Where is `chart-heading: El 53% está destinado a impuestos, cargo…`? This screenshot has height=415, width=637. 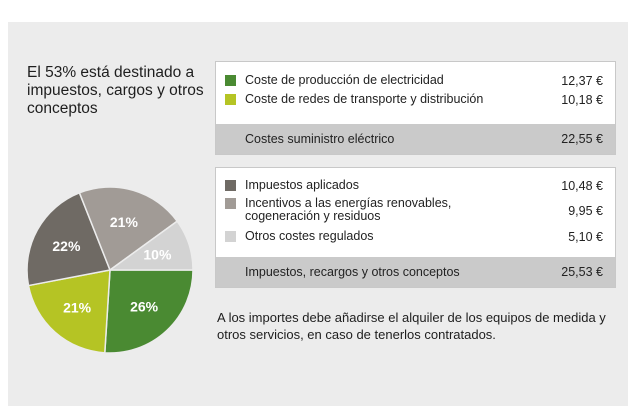 chart-heading: El 53% está destinado a impuestos, cargo… is located at coordinates (115, 90).